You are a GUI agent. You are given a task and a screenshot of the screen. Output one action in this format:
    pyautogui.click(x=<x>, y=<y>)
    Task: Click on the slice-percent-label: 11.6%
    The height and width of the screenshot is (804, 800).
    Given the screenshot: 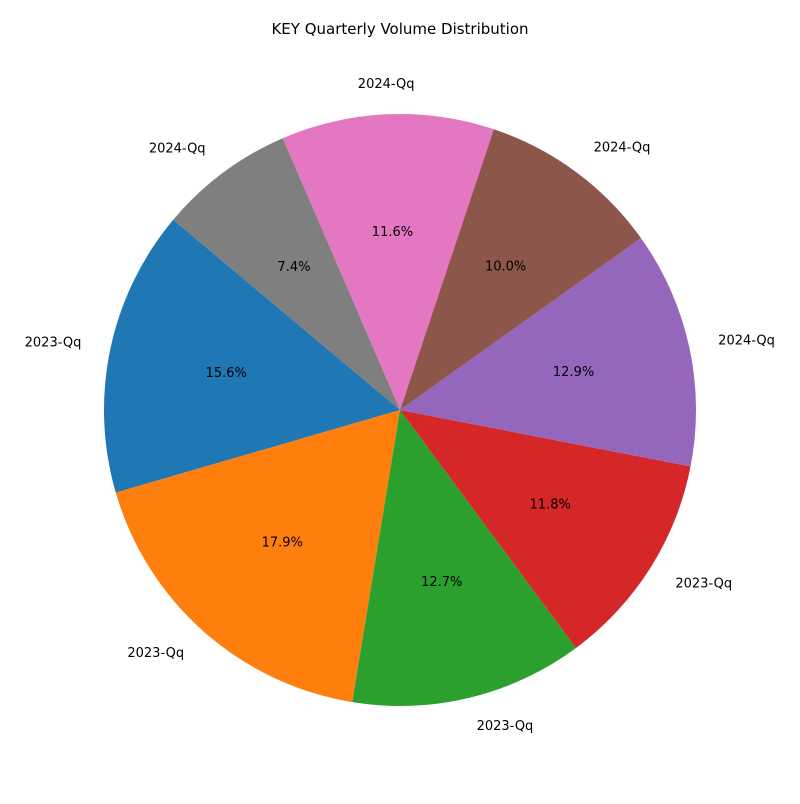 What is the action you would take?
    pyautogui.click(x=392, y=232)
    